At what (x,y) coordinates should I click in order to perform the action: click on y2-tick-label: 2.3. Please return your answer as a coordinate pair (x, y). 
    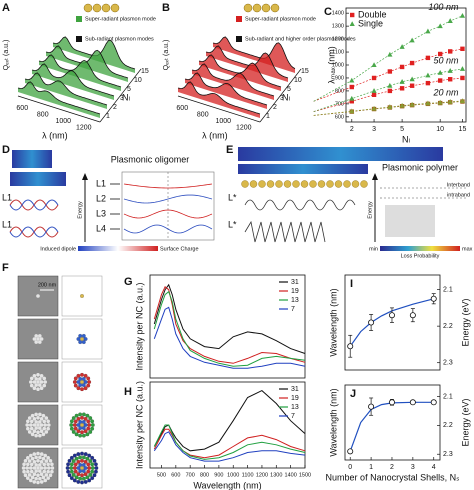
    Looking at the image, I should click on (448, 454).